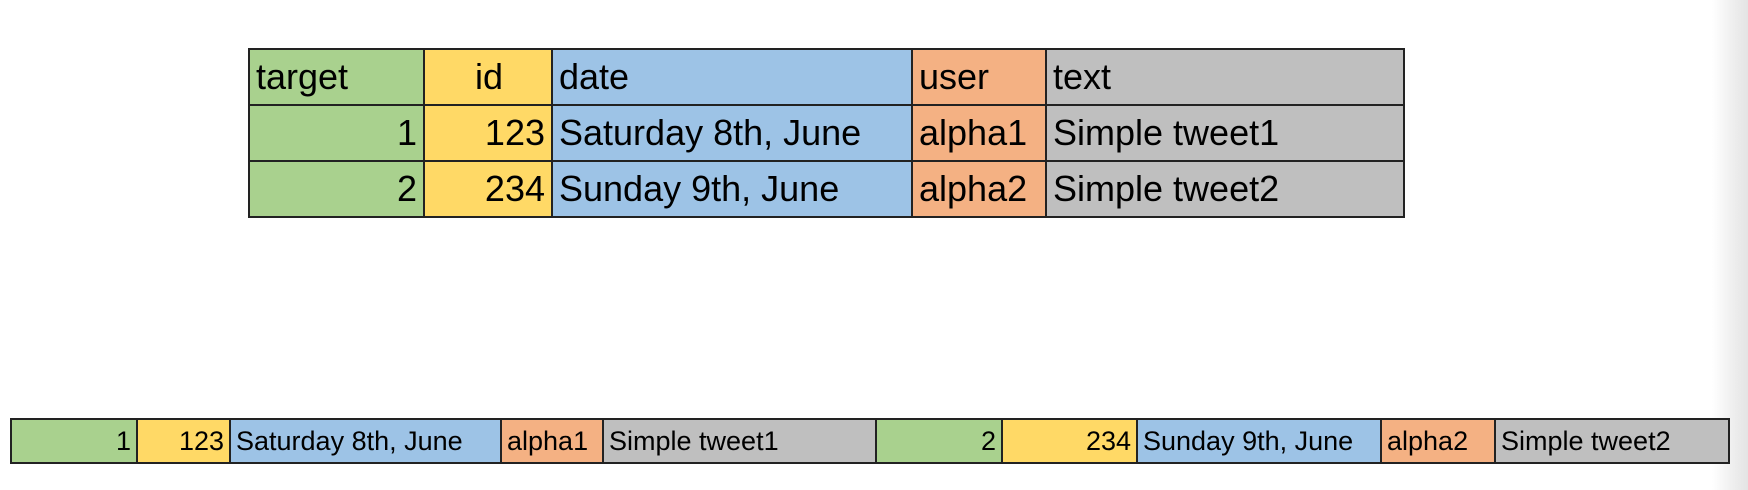  What do you see at coordinates (488, 189) in the screenshot?
I see `cell-id: 234` at bounding box center [488, 189].